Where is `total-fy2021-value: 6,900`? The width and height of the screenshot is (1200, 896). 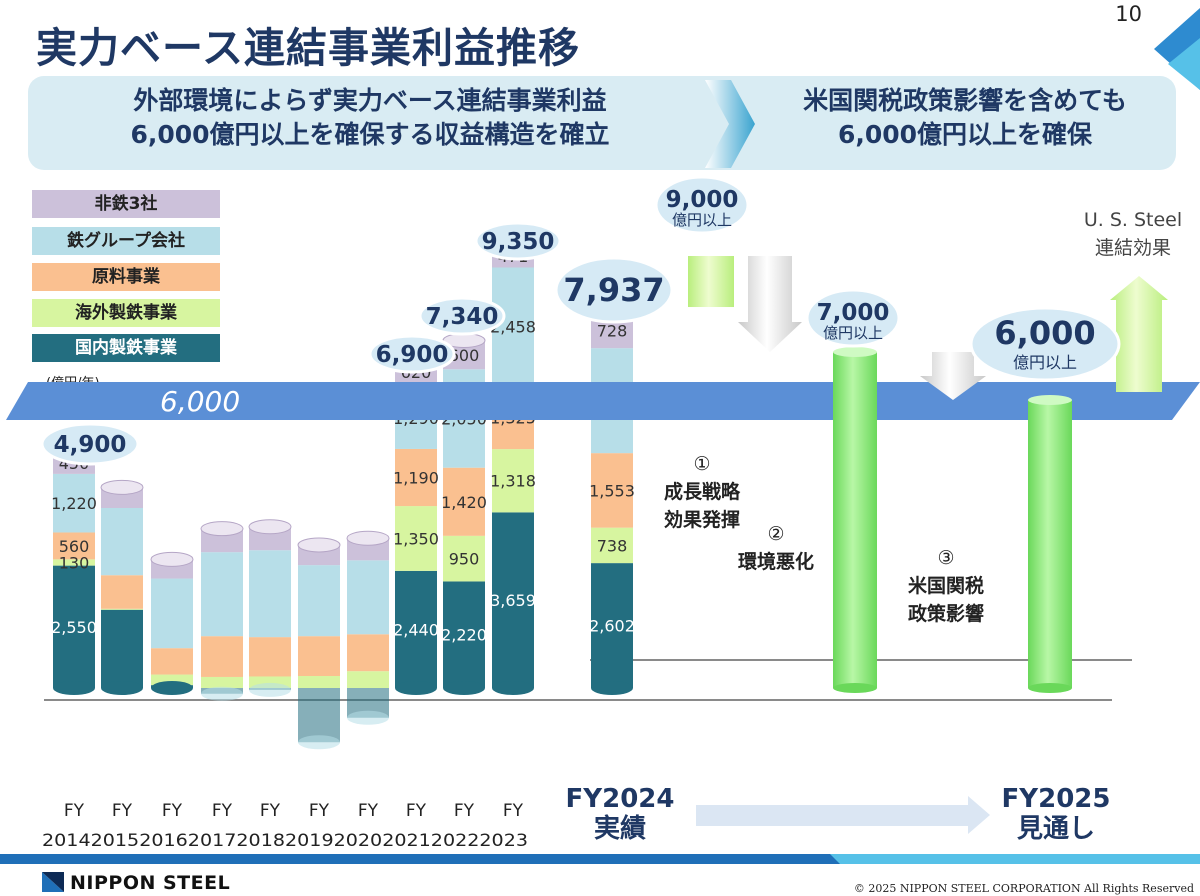 total-fy2021-value: 6,900 is located at coordinates (412, 355).